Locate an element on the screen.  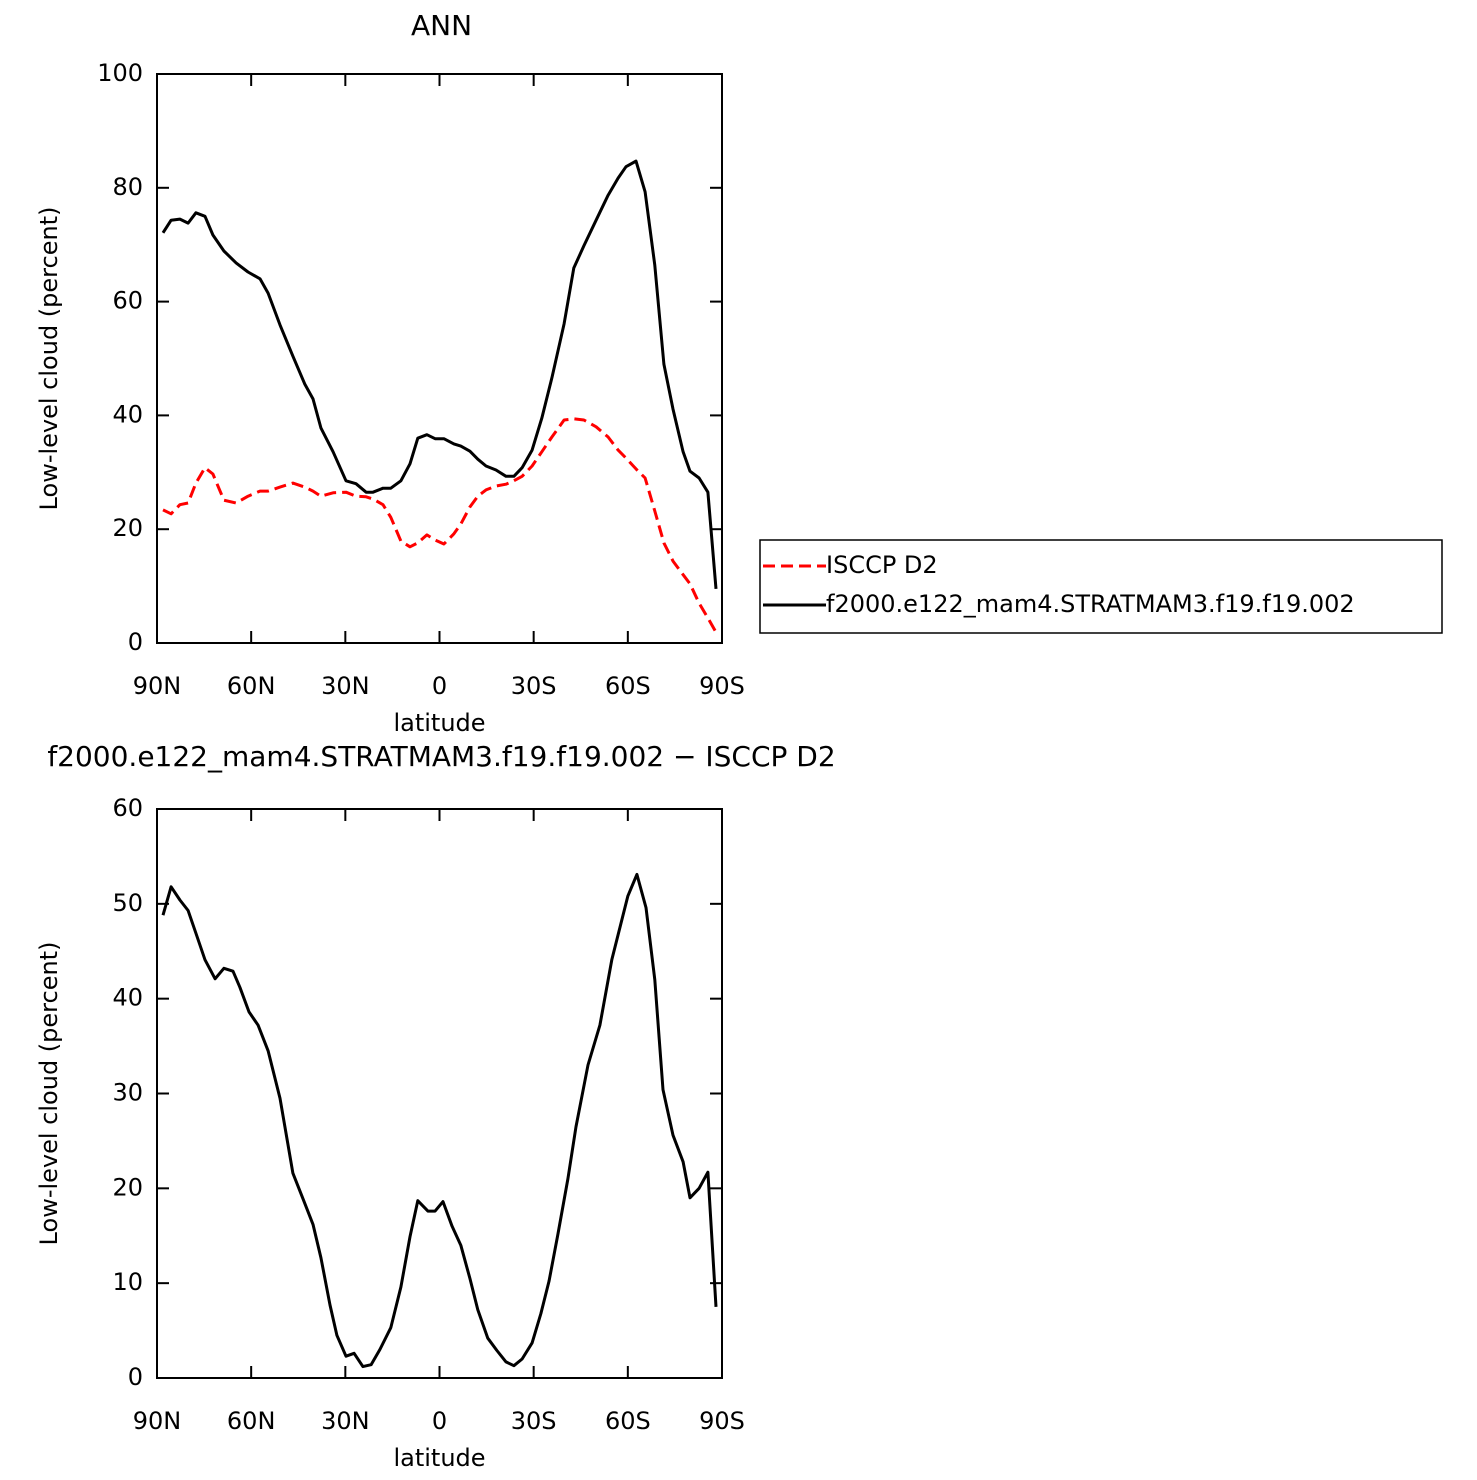
y-tick-label: 80 is located at coordinates (127, 187).